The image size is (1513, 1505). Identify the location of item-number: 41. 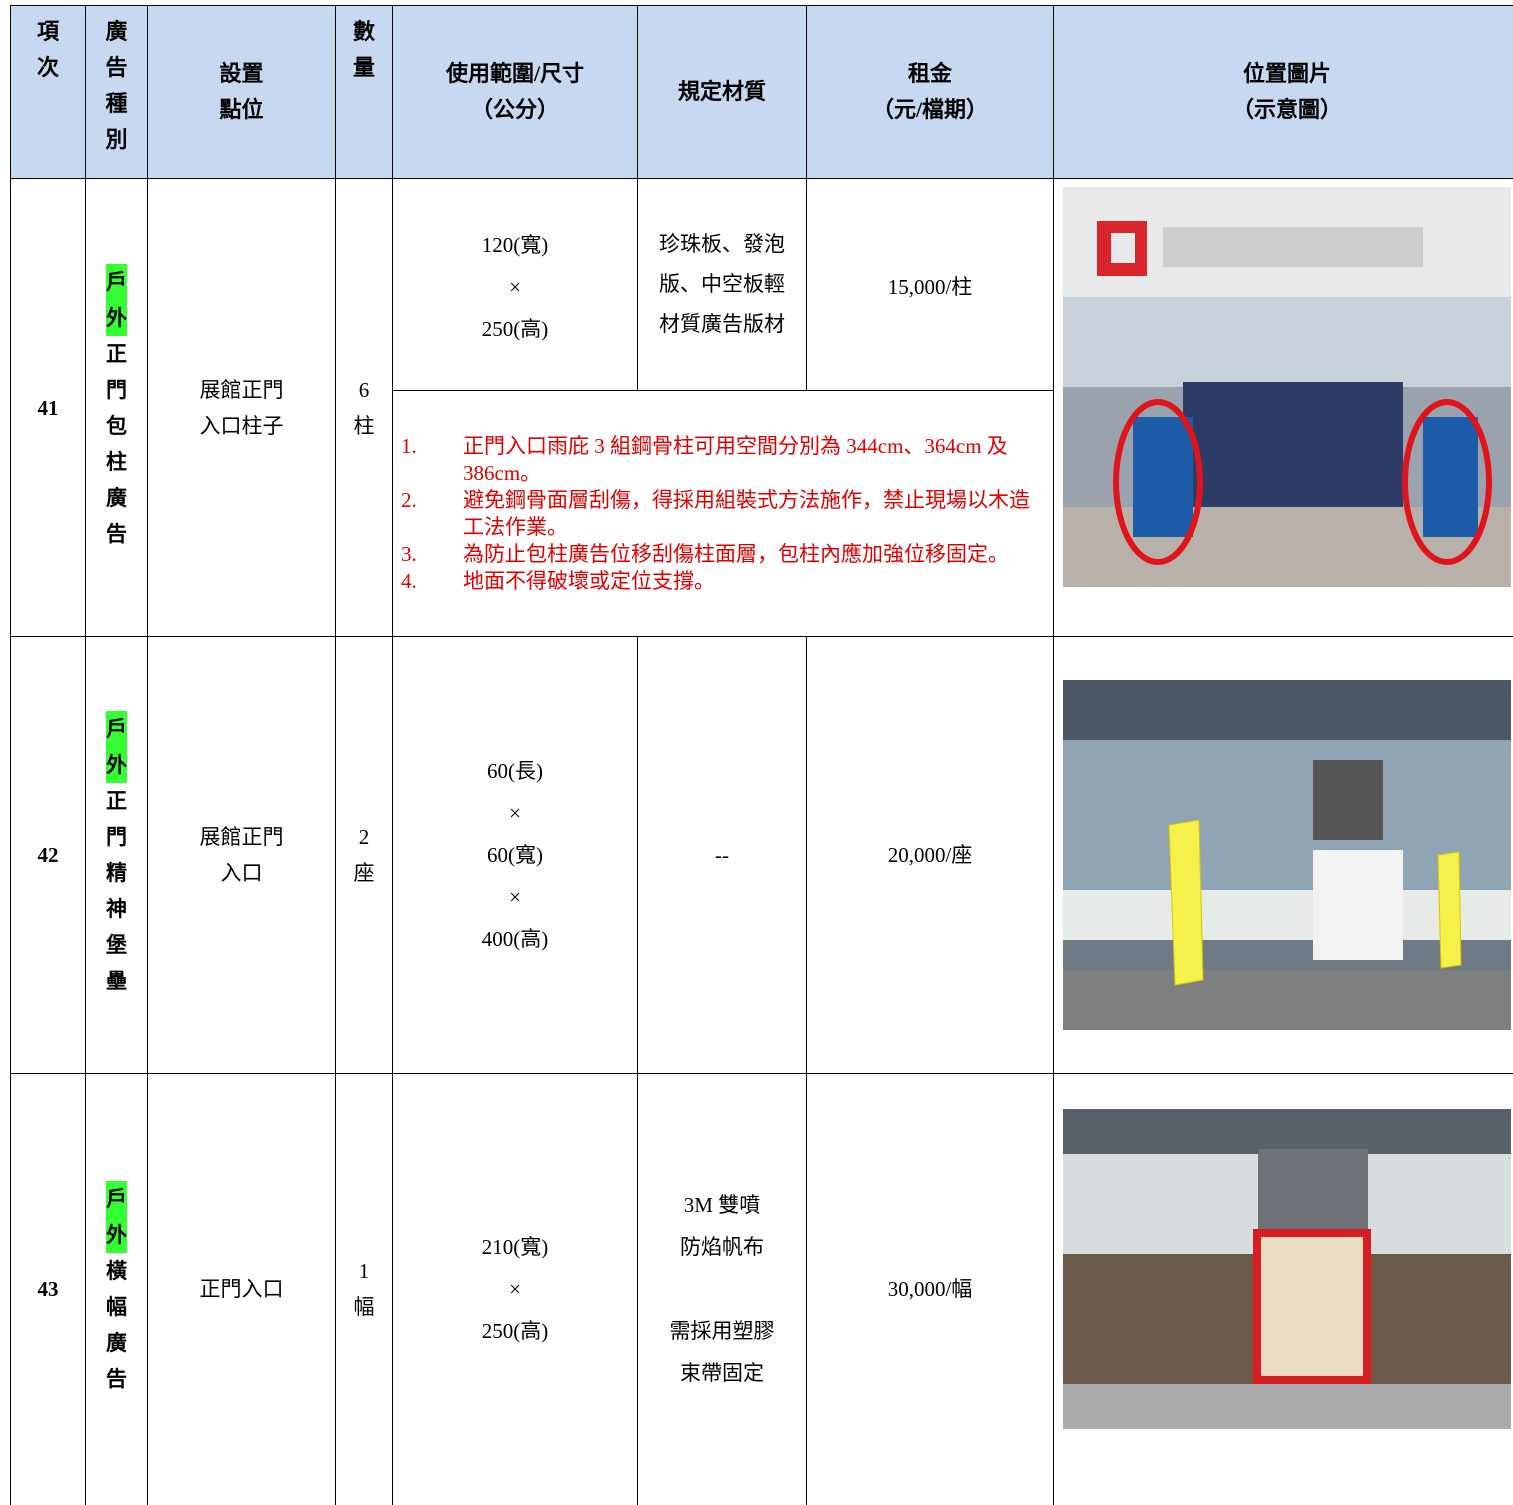
(48, 407).